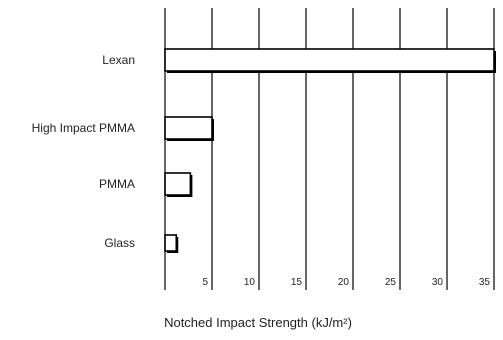  What do you see at coordinates (83, 128) in the screenshot?
I see `category-label-high-impact-pmma: High Impact PMMA` at bounding box center [83, 128].